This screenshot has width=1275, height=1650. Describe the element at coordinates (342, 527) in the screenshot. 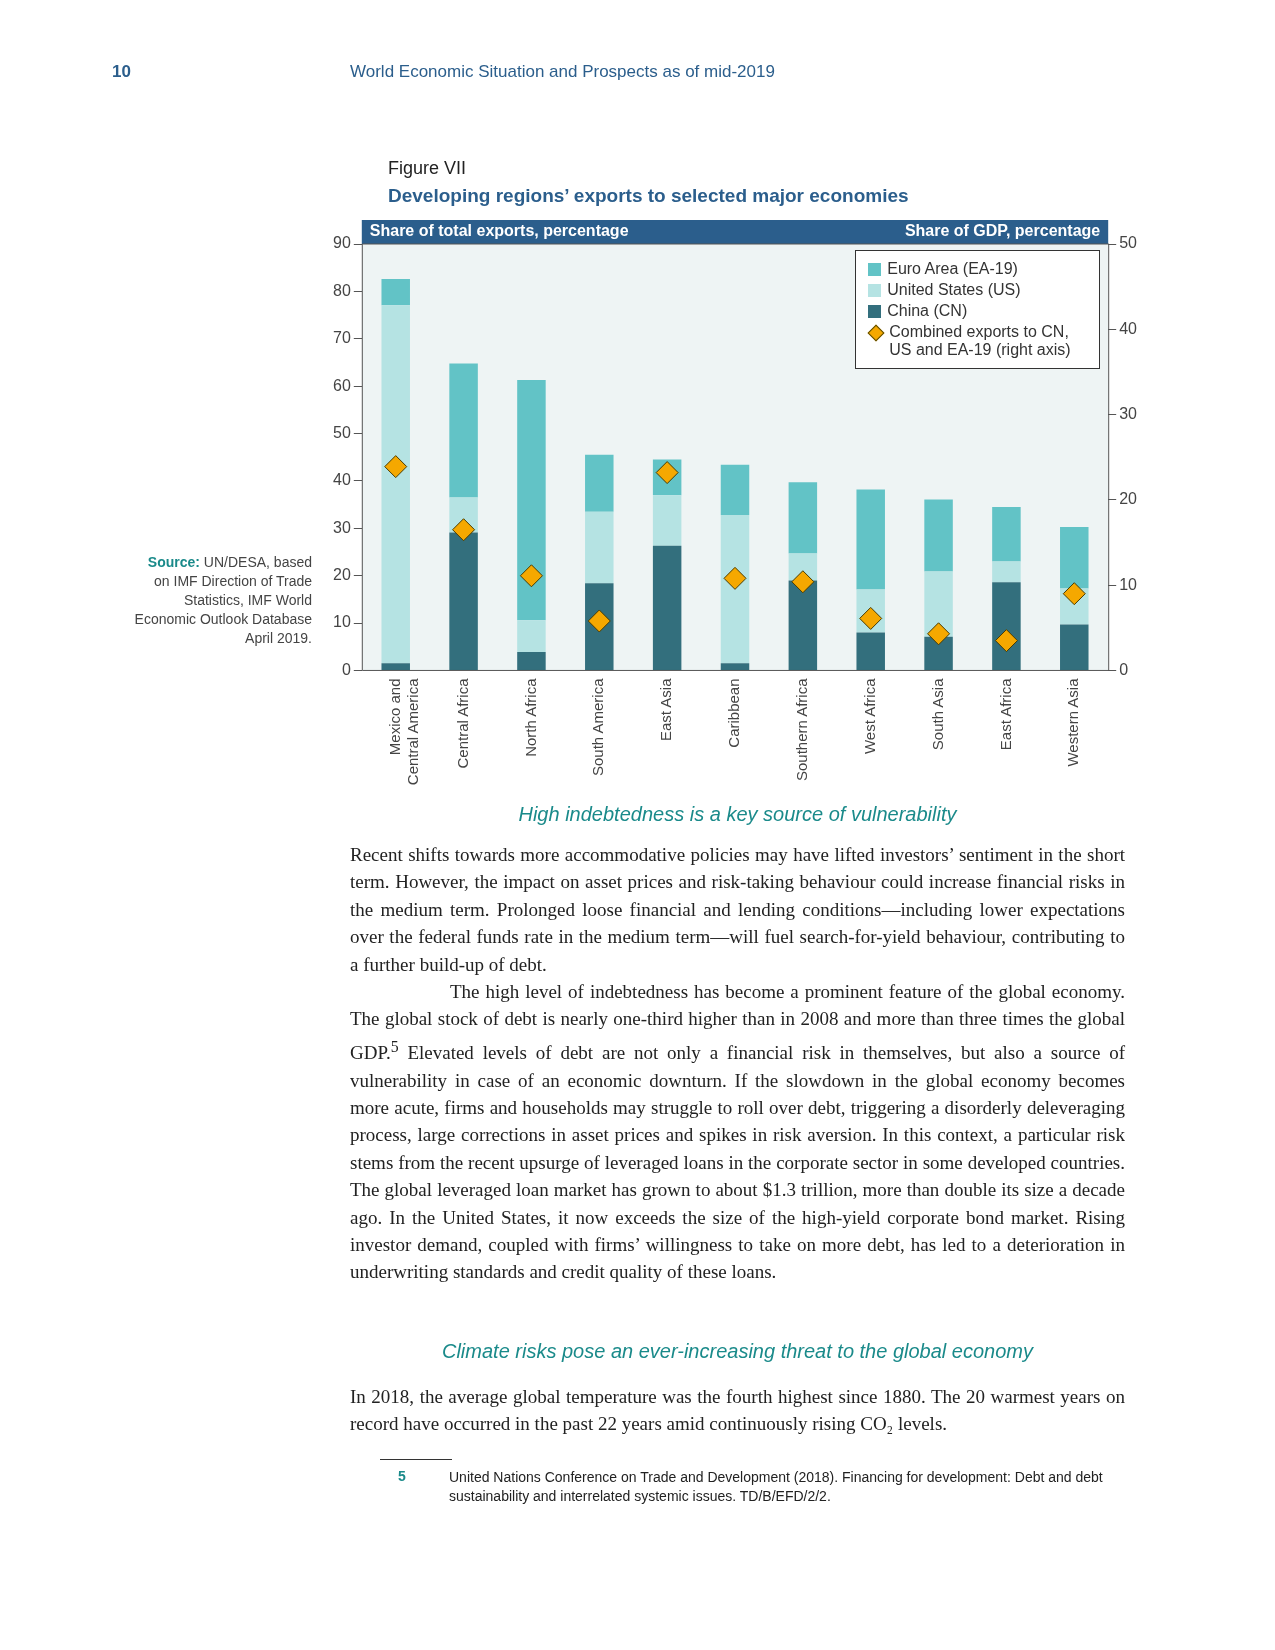

I see `y-tick-label: 30` at that location.